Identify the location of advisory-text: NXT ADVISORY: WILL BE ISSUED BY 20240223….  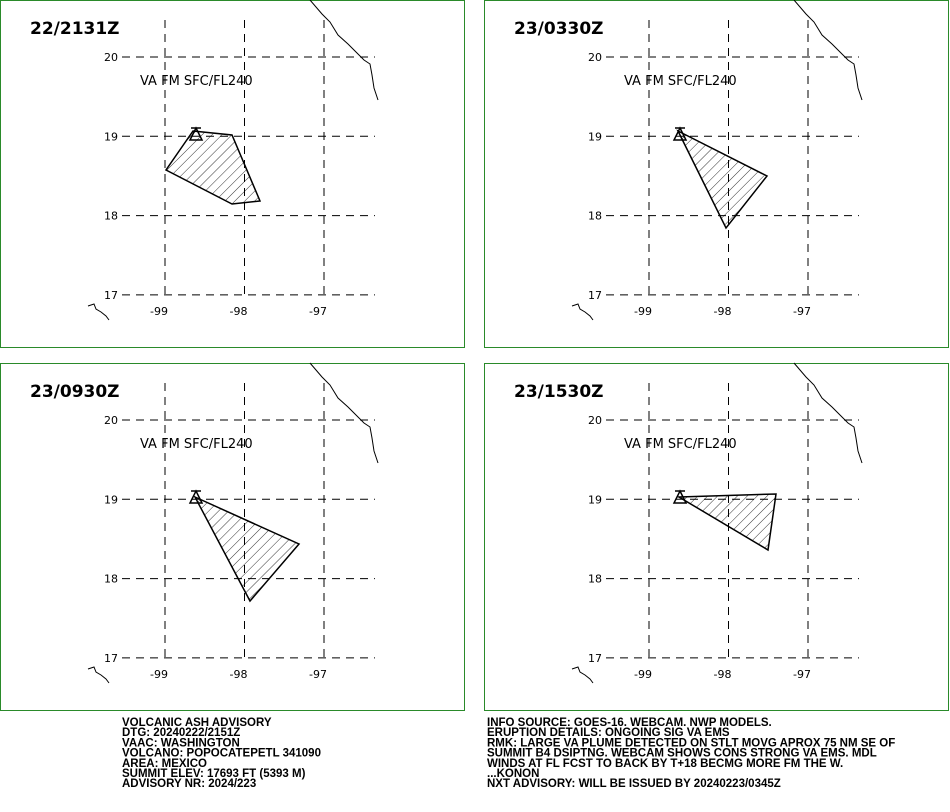
(634, 784).